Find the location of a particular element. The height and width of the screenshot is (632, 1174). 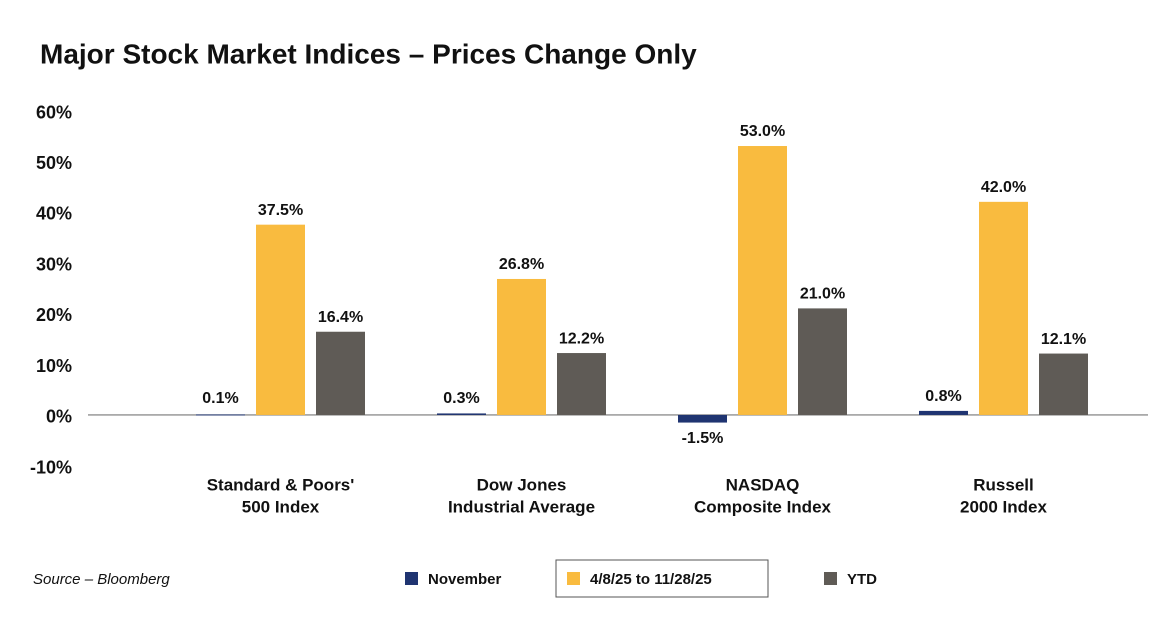

legend-highlight is located at coordinates (662, 578).